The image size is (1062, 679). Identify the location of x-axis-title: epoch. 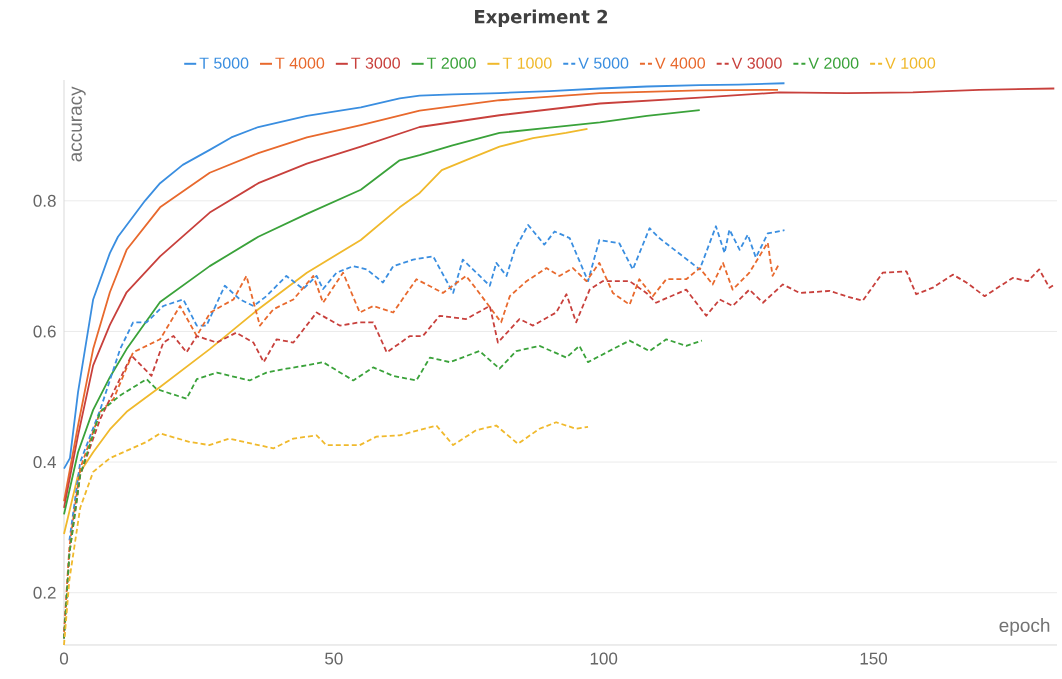
(1024, 627).